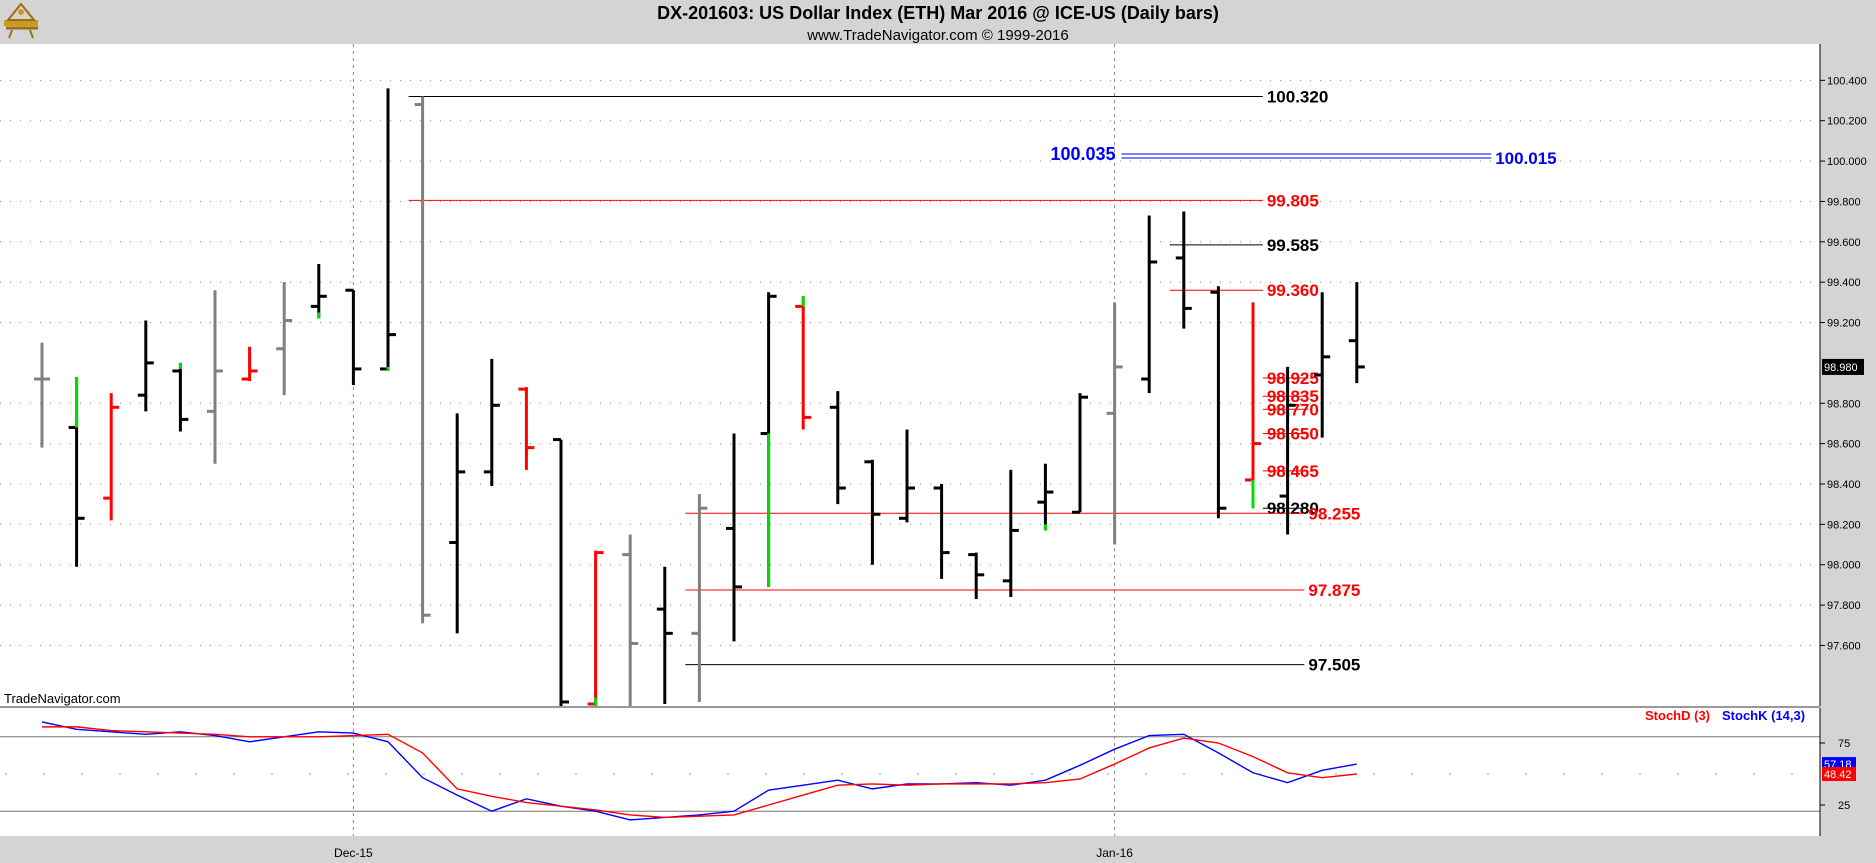 Image resolution: width=1876 pixels, height=863 pixels. What do you see at coordinates (1334, 590) in the screenshot?
I see `level-label: 97.875` at bounding box center [1334, 590].